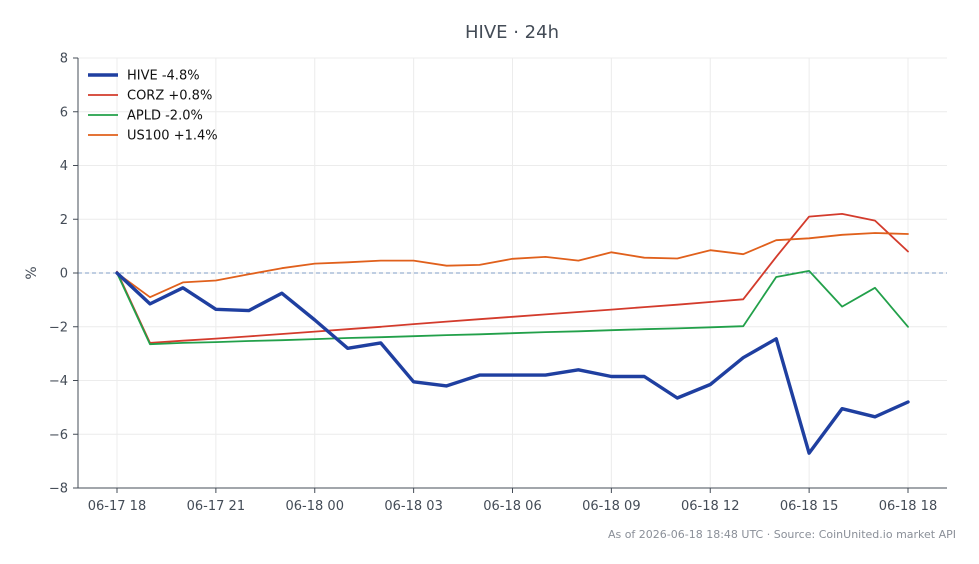 The height and width of the screenshot is (564, 979). What do you see at coordinates (64, 220) in the screenshot?
I see `y-tick-label: 2` at bounding box center [64, 220].